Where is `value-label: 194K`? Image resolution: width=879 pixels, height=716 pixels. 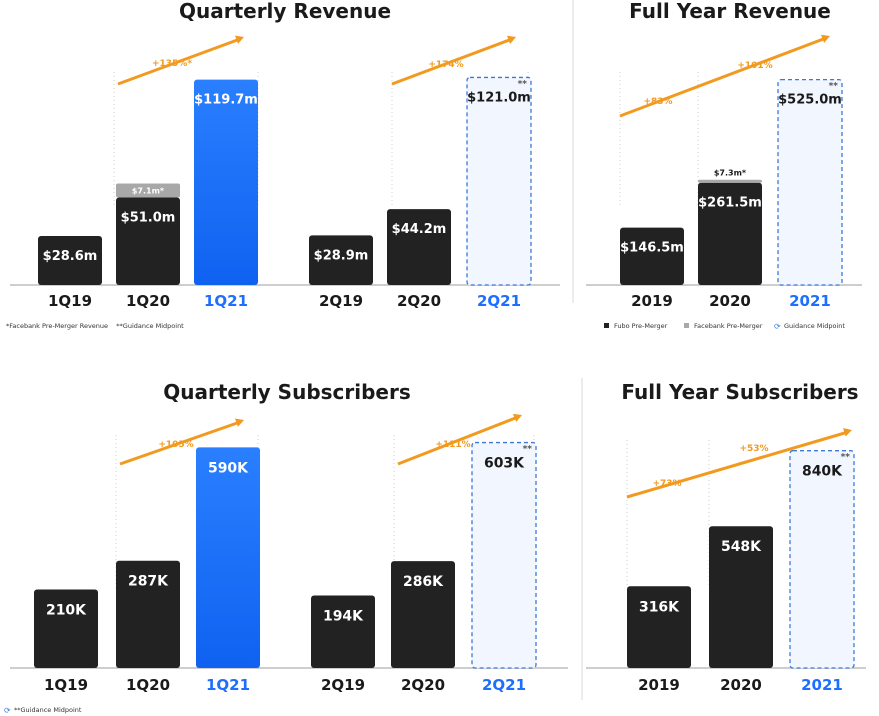
value-label: 194K is located at coordinates (343, 616).